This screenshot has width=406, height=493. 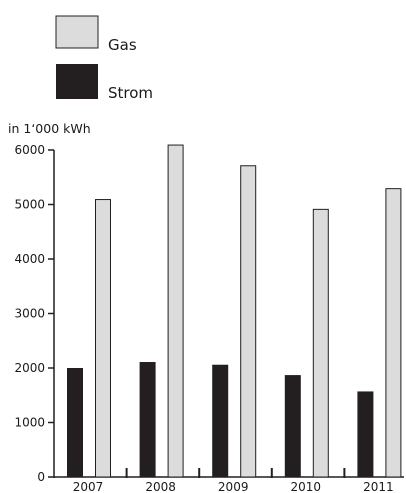 What do you see at coordinates (41, 477) in the screenshot?
I see `y-tick-label: 0` at bounding box center [41, 477].